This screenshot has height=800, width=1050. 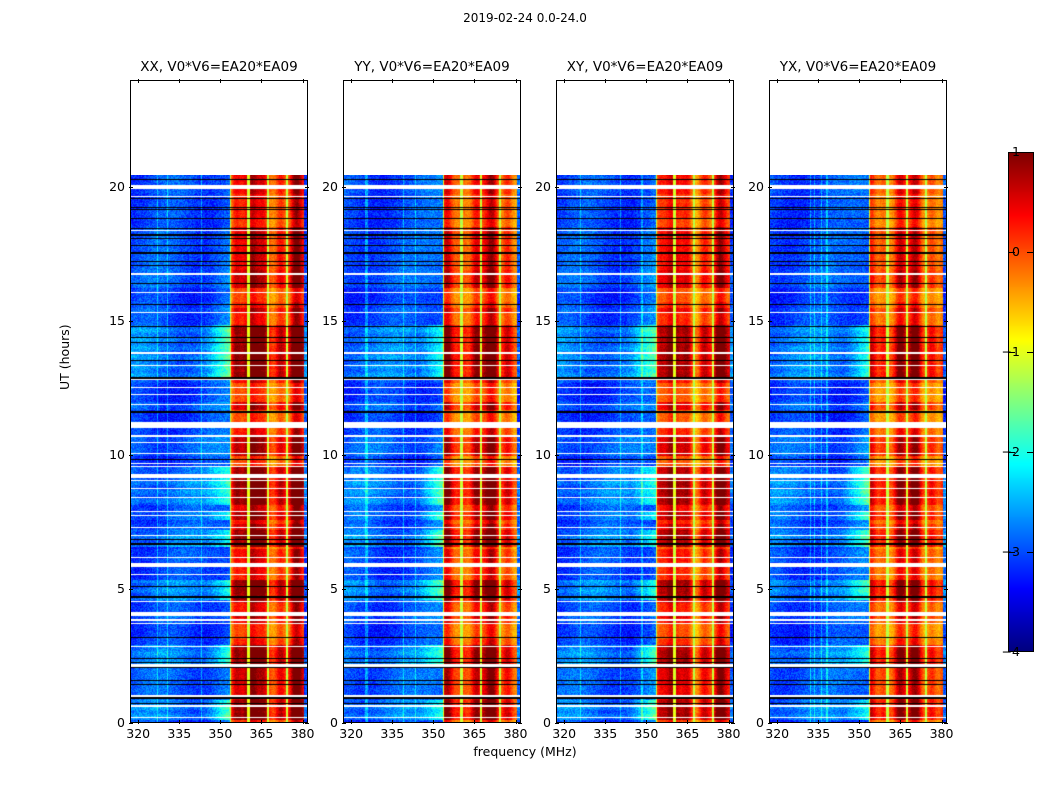 I want to click on panel-title-yx: YX, V0*V6=EA20*EA09, so click(x=858, y=67).